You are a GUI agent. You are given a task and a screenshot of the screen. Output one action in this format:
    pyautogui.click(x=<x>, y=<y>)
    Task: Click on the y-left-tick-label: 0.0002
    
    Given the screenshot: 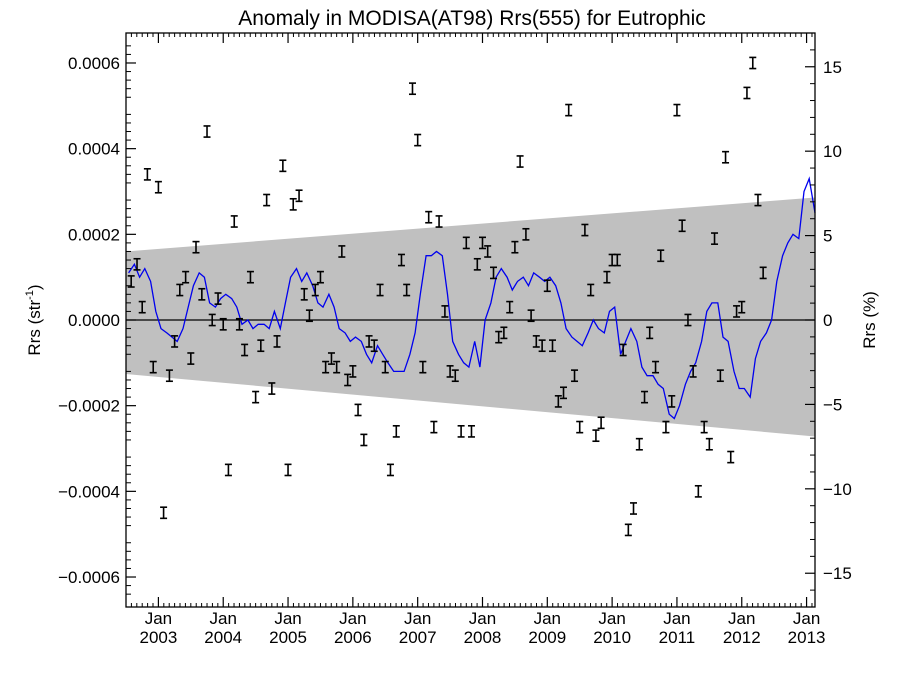 What is the action you would take?
    pyautogui.click(x=94, y=234)
    